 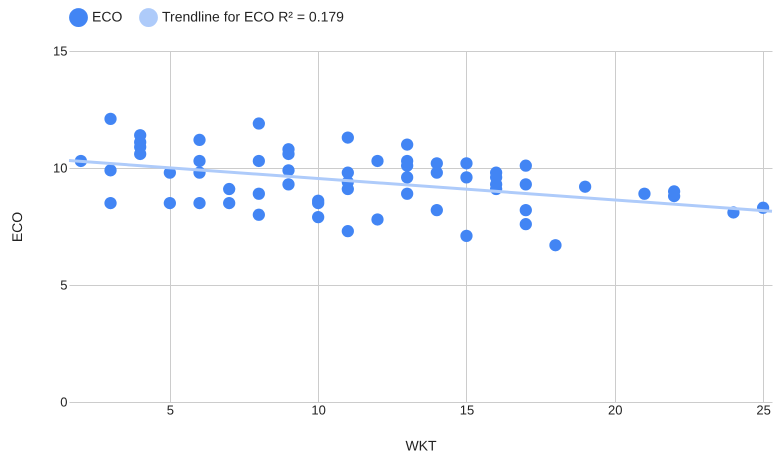 I want to click on x-tick-label: 25, so click(x=763, y=410).